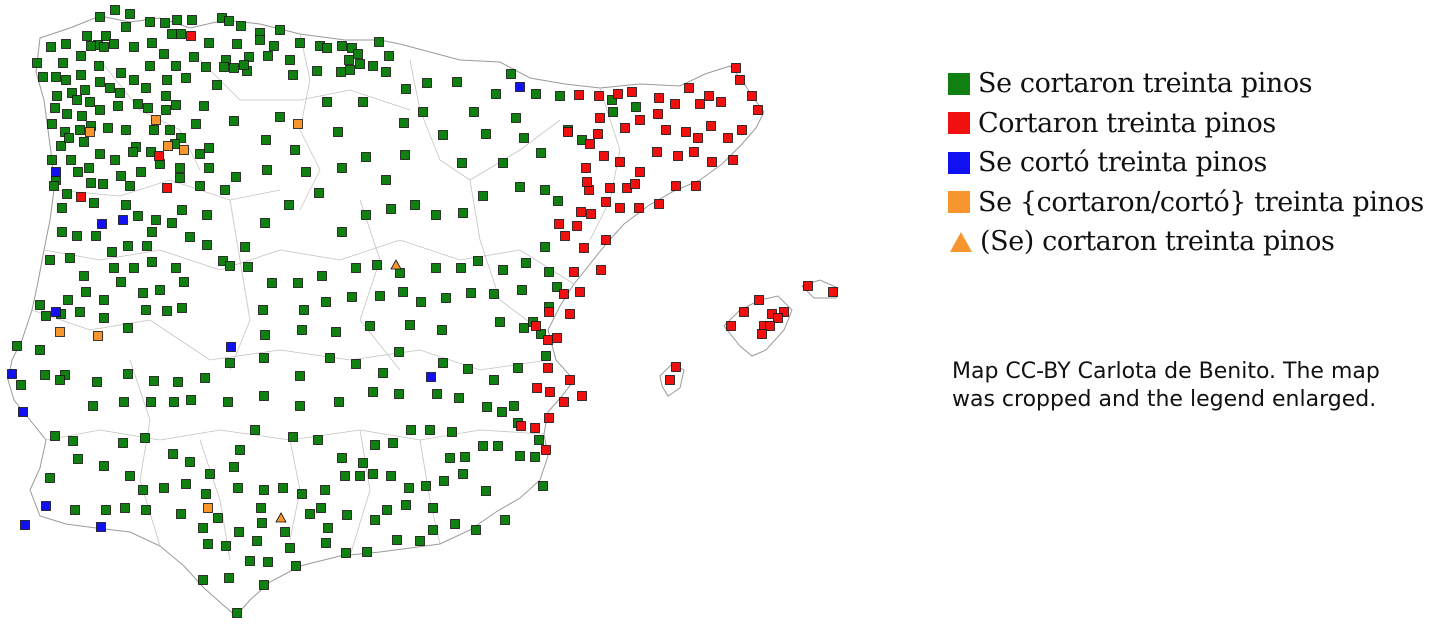 This screenshot has width=1434, height=624. I want to click on se-mixed-marker, so click(98, 336).